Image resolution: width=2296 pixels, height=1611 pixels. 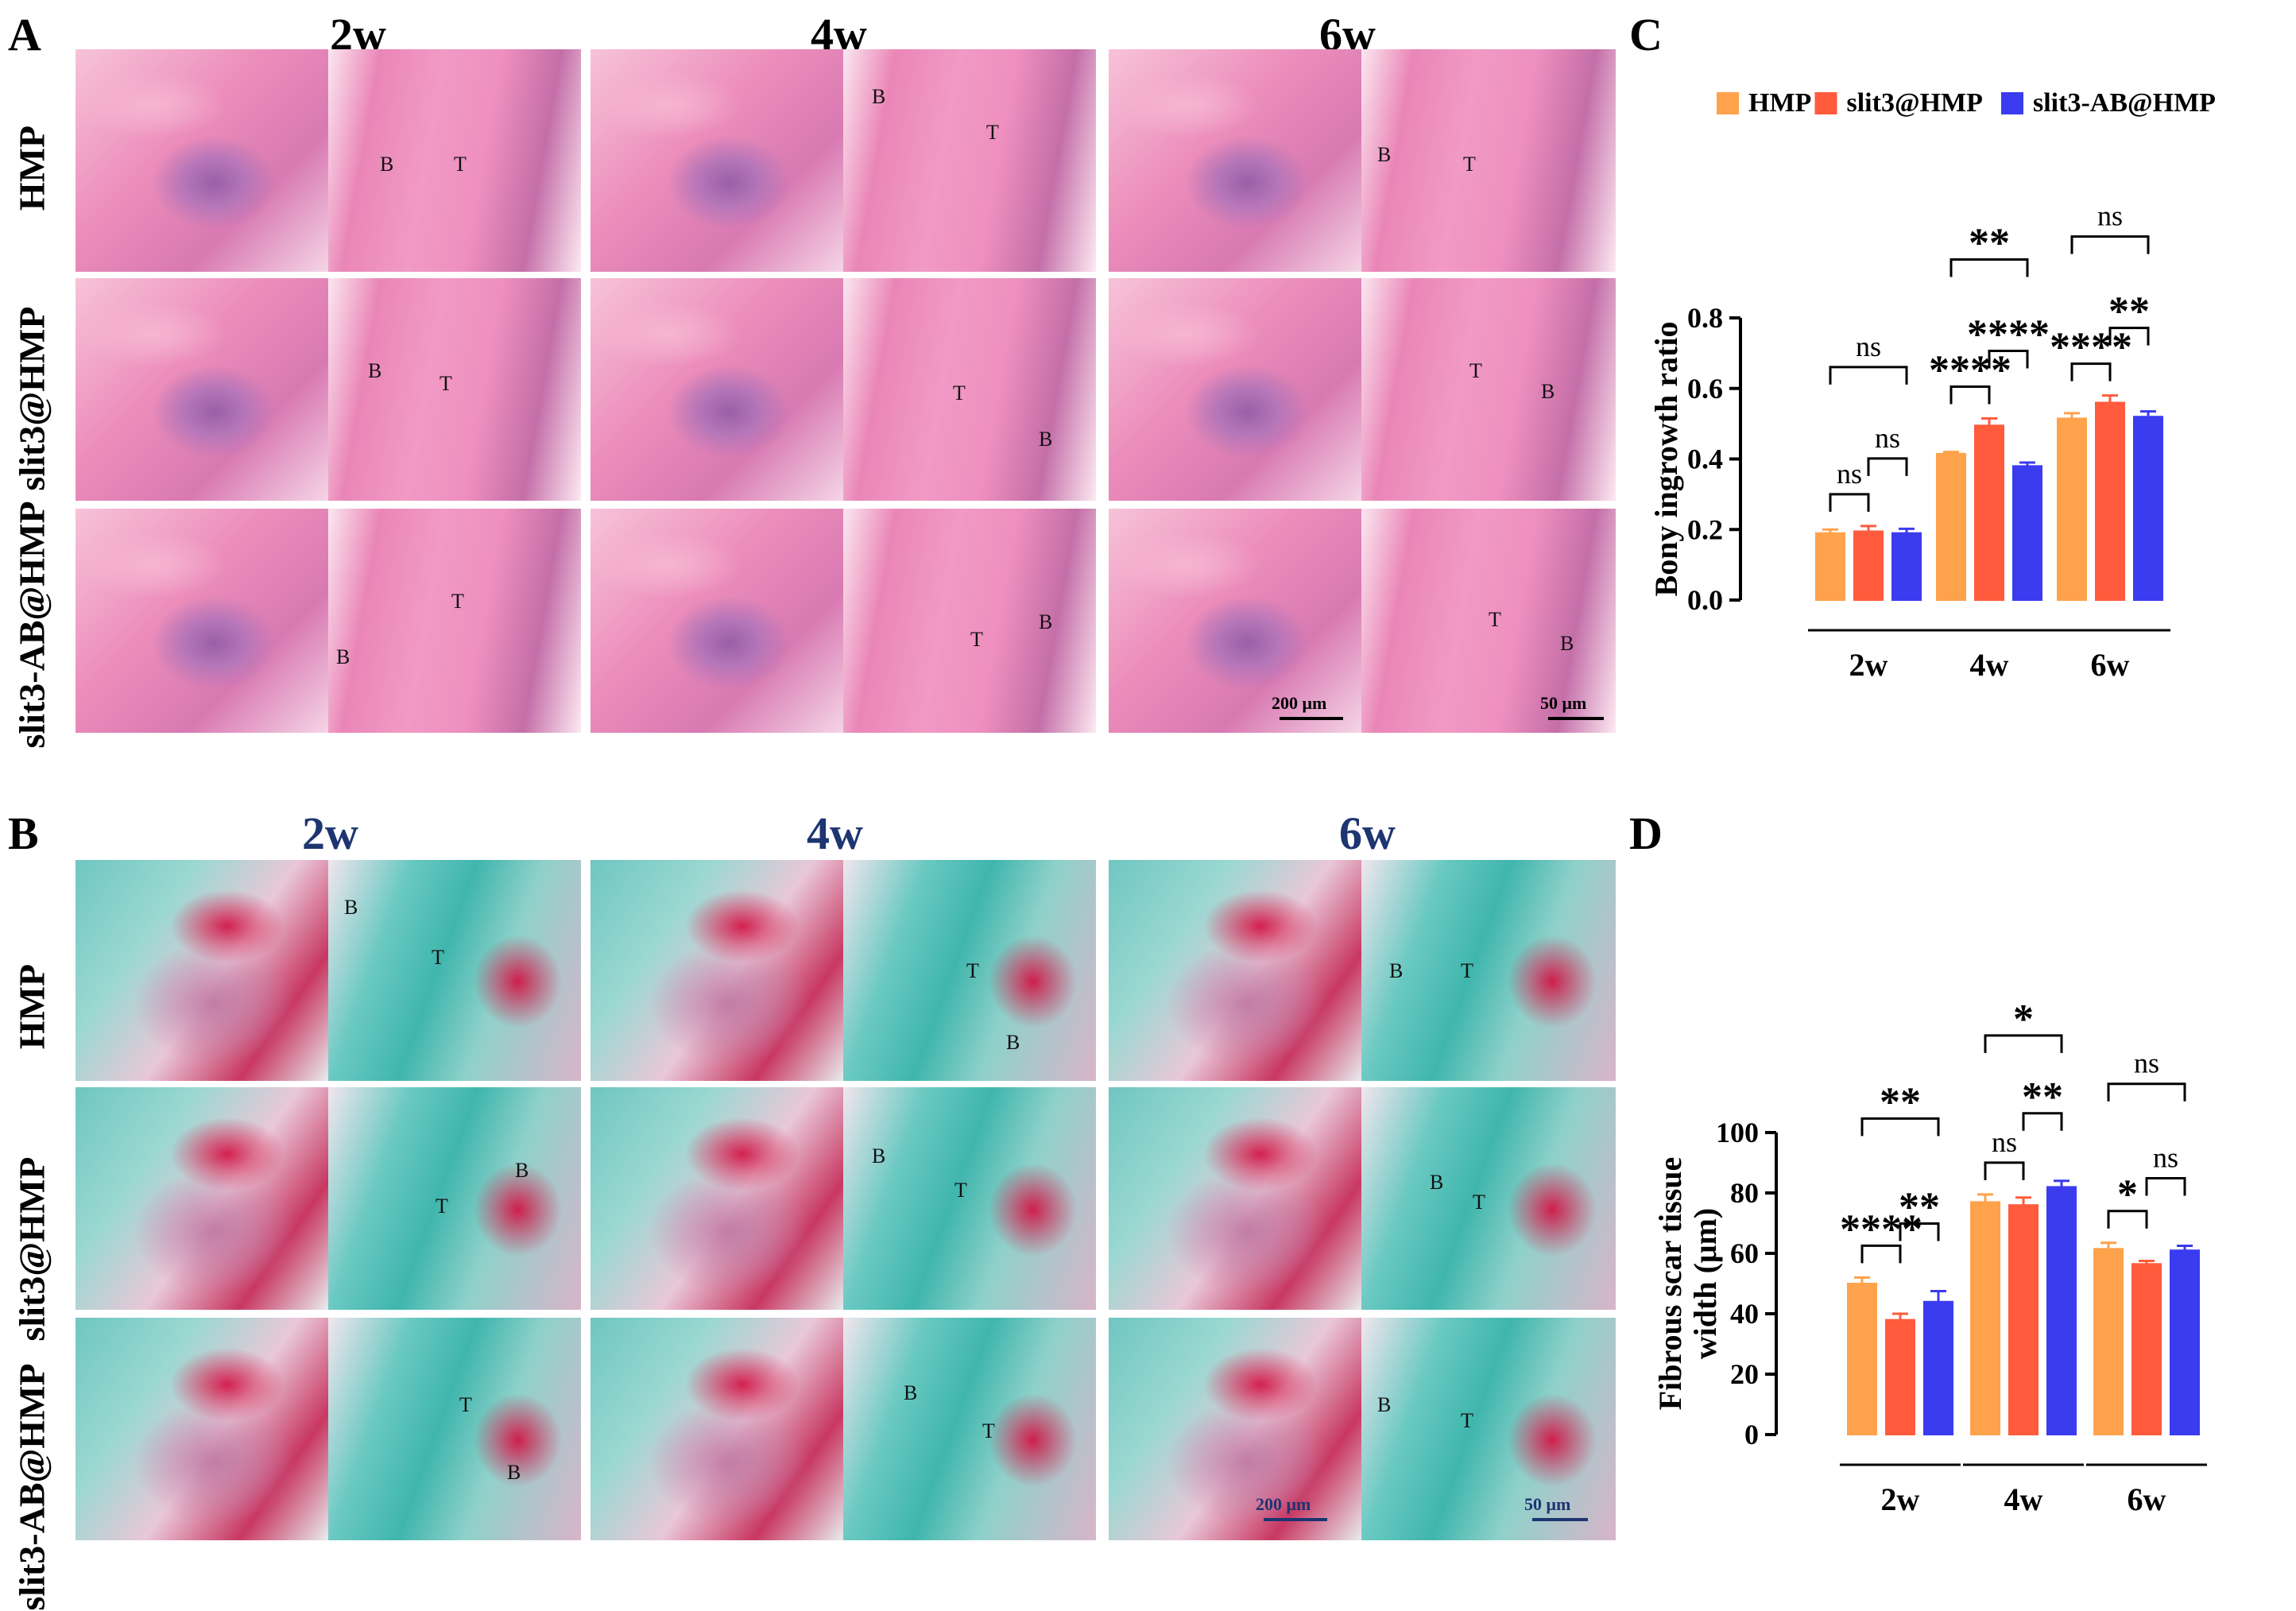 I want to click on he-micrograph: 200 μm, so click(x=1235, y=621).